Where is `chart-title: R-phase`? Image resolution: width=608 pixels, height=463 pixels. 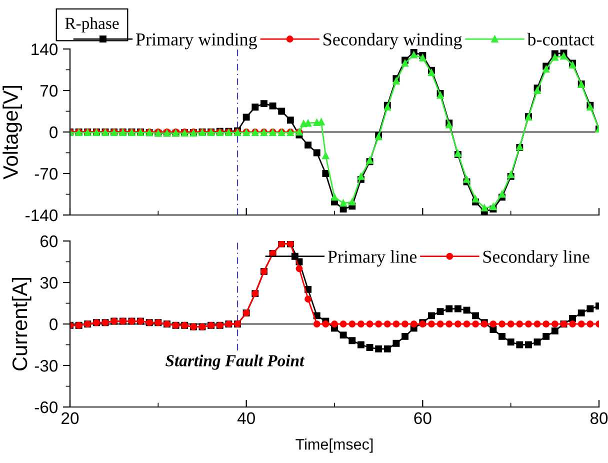 chart-title: R-phase is located at coordinates (92, 24).